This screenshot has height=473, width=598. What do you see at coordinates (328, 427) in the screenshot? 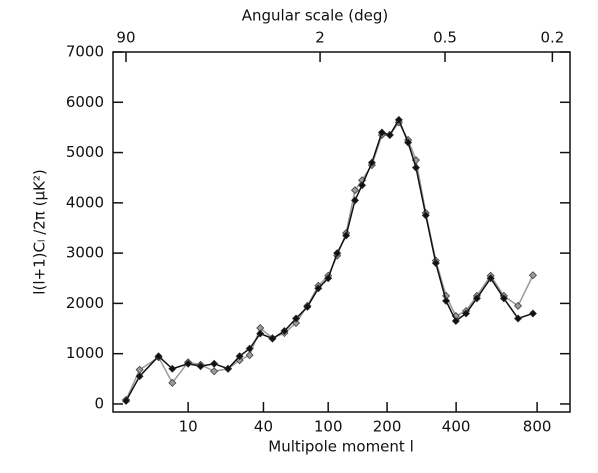
I see `x-tick-label: 100` at bounding box center [328, 427].